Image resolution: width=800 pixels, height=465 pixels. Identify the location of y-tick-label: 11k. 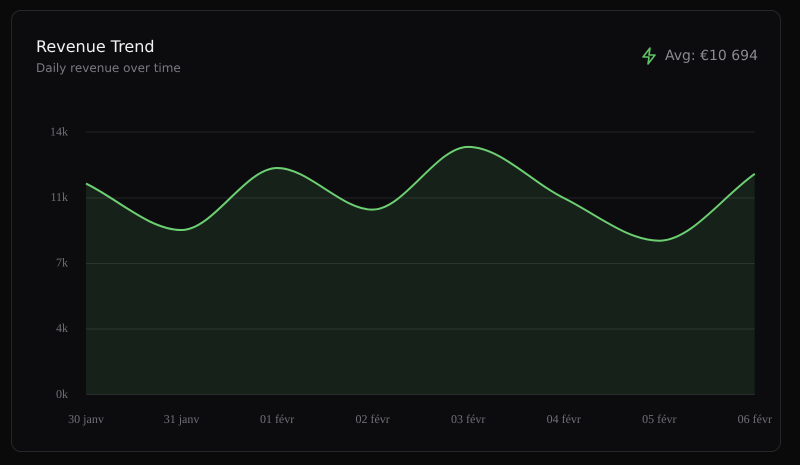
(59, 197).